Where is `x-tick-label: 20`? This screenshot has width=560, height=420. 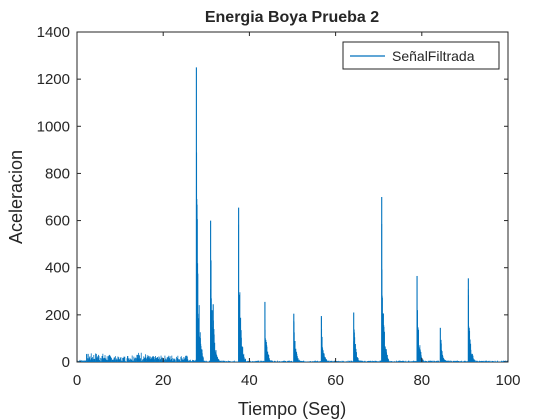
x-tick-label: 20 is located at coordinates (163, 380).